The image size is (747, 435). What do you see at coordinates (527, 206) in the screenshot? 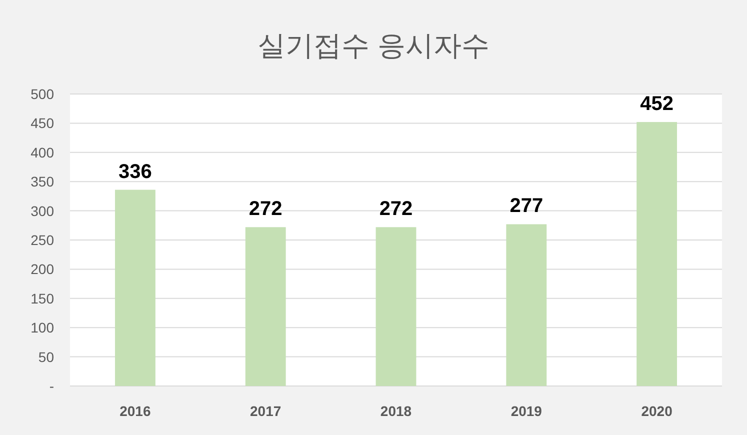
I see `data-label: 277` at bounding box center [527, 206].